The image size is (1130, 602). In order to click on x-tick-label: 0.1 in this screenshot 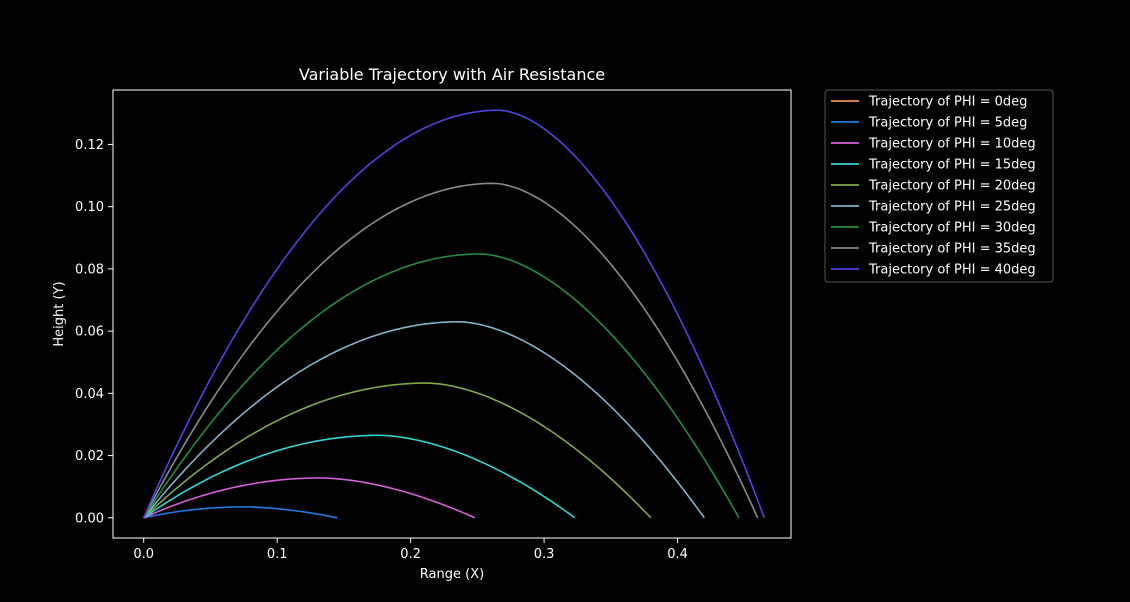, I will do `click(277, 554)`.